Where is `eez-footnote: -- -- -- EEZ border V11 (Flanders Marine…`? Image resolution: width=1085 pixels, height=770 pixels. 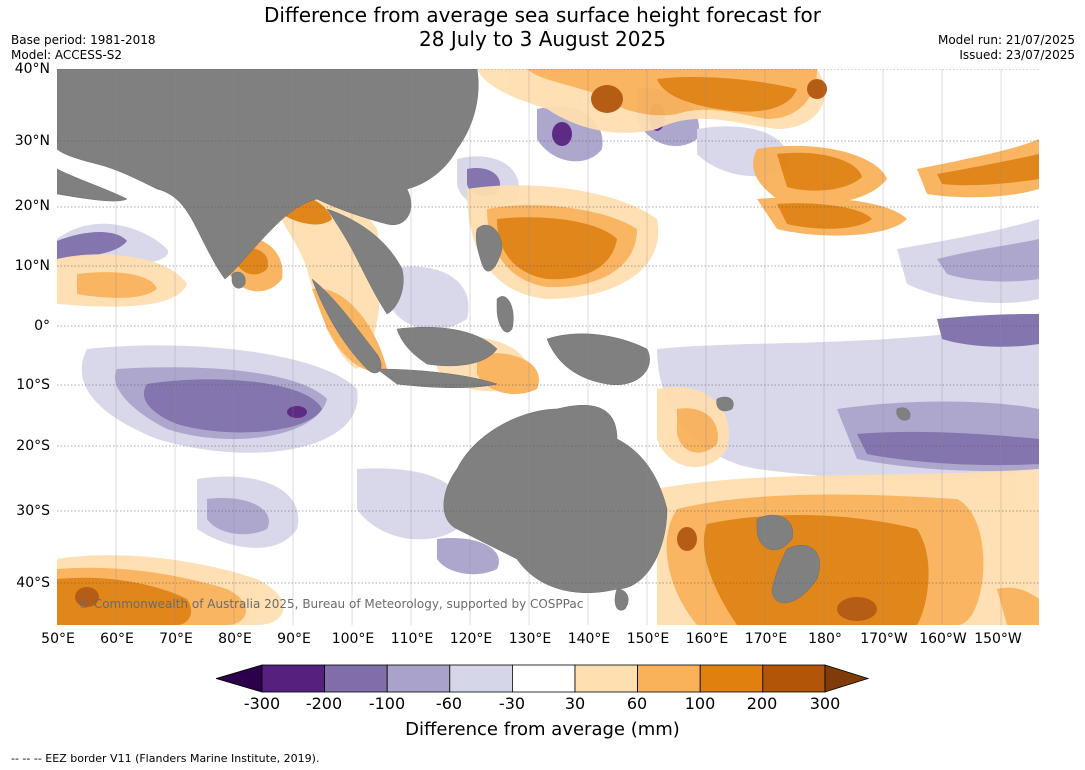 eez-footnote: -- -- -- EEZ border V11 (Flanders Marine… is located at coordinates (165, 758).